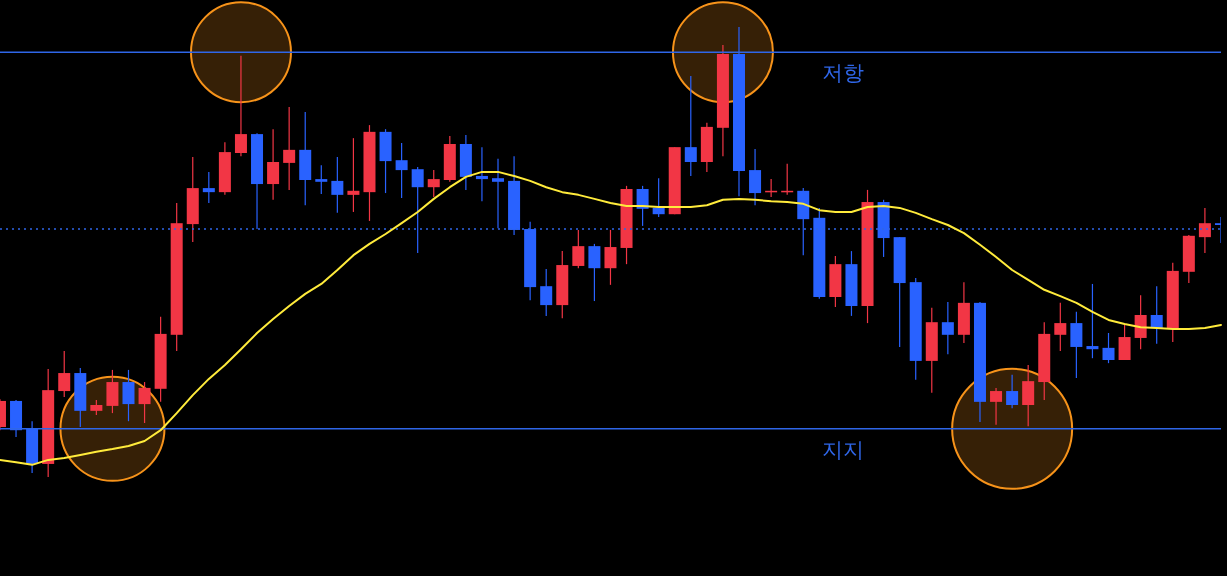 The image size is (1227, 576). Describe the element at coordinates (843, 449) in the screenshot. I see `ref-line-label: 지지` at that location.